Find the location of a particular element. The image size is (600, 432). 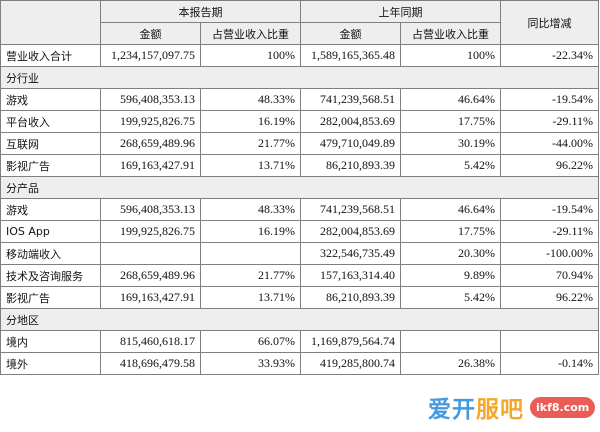

row-label: 互联网 is located at coordinates (50, 143).